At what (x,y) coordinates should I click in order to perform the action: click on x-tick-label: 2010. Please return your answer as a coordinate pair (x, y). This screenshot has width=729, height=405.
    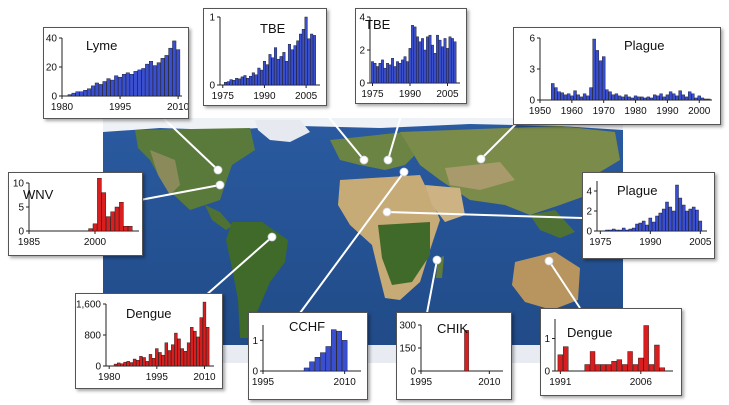
    Looking at the image, I should click on (177, 107).